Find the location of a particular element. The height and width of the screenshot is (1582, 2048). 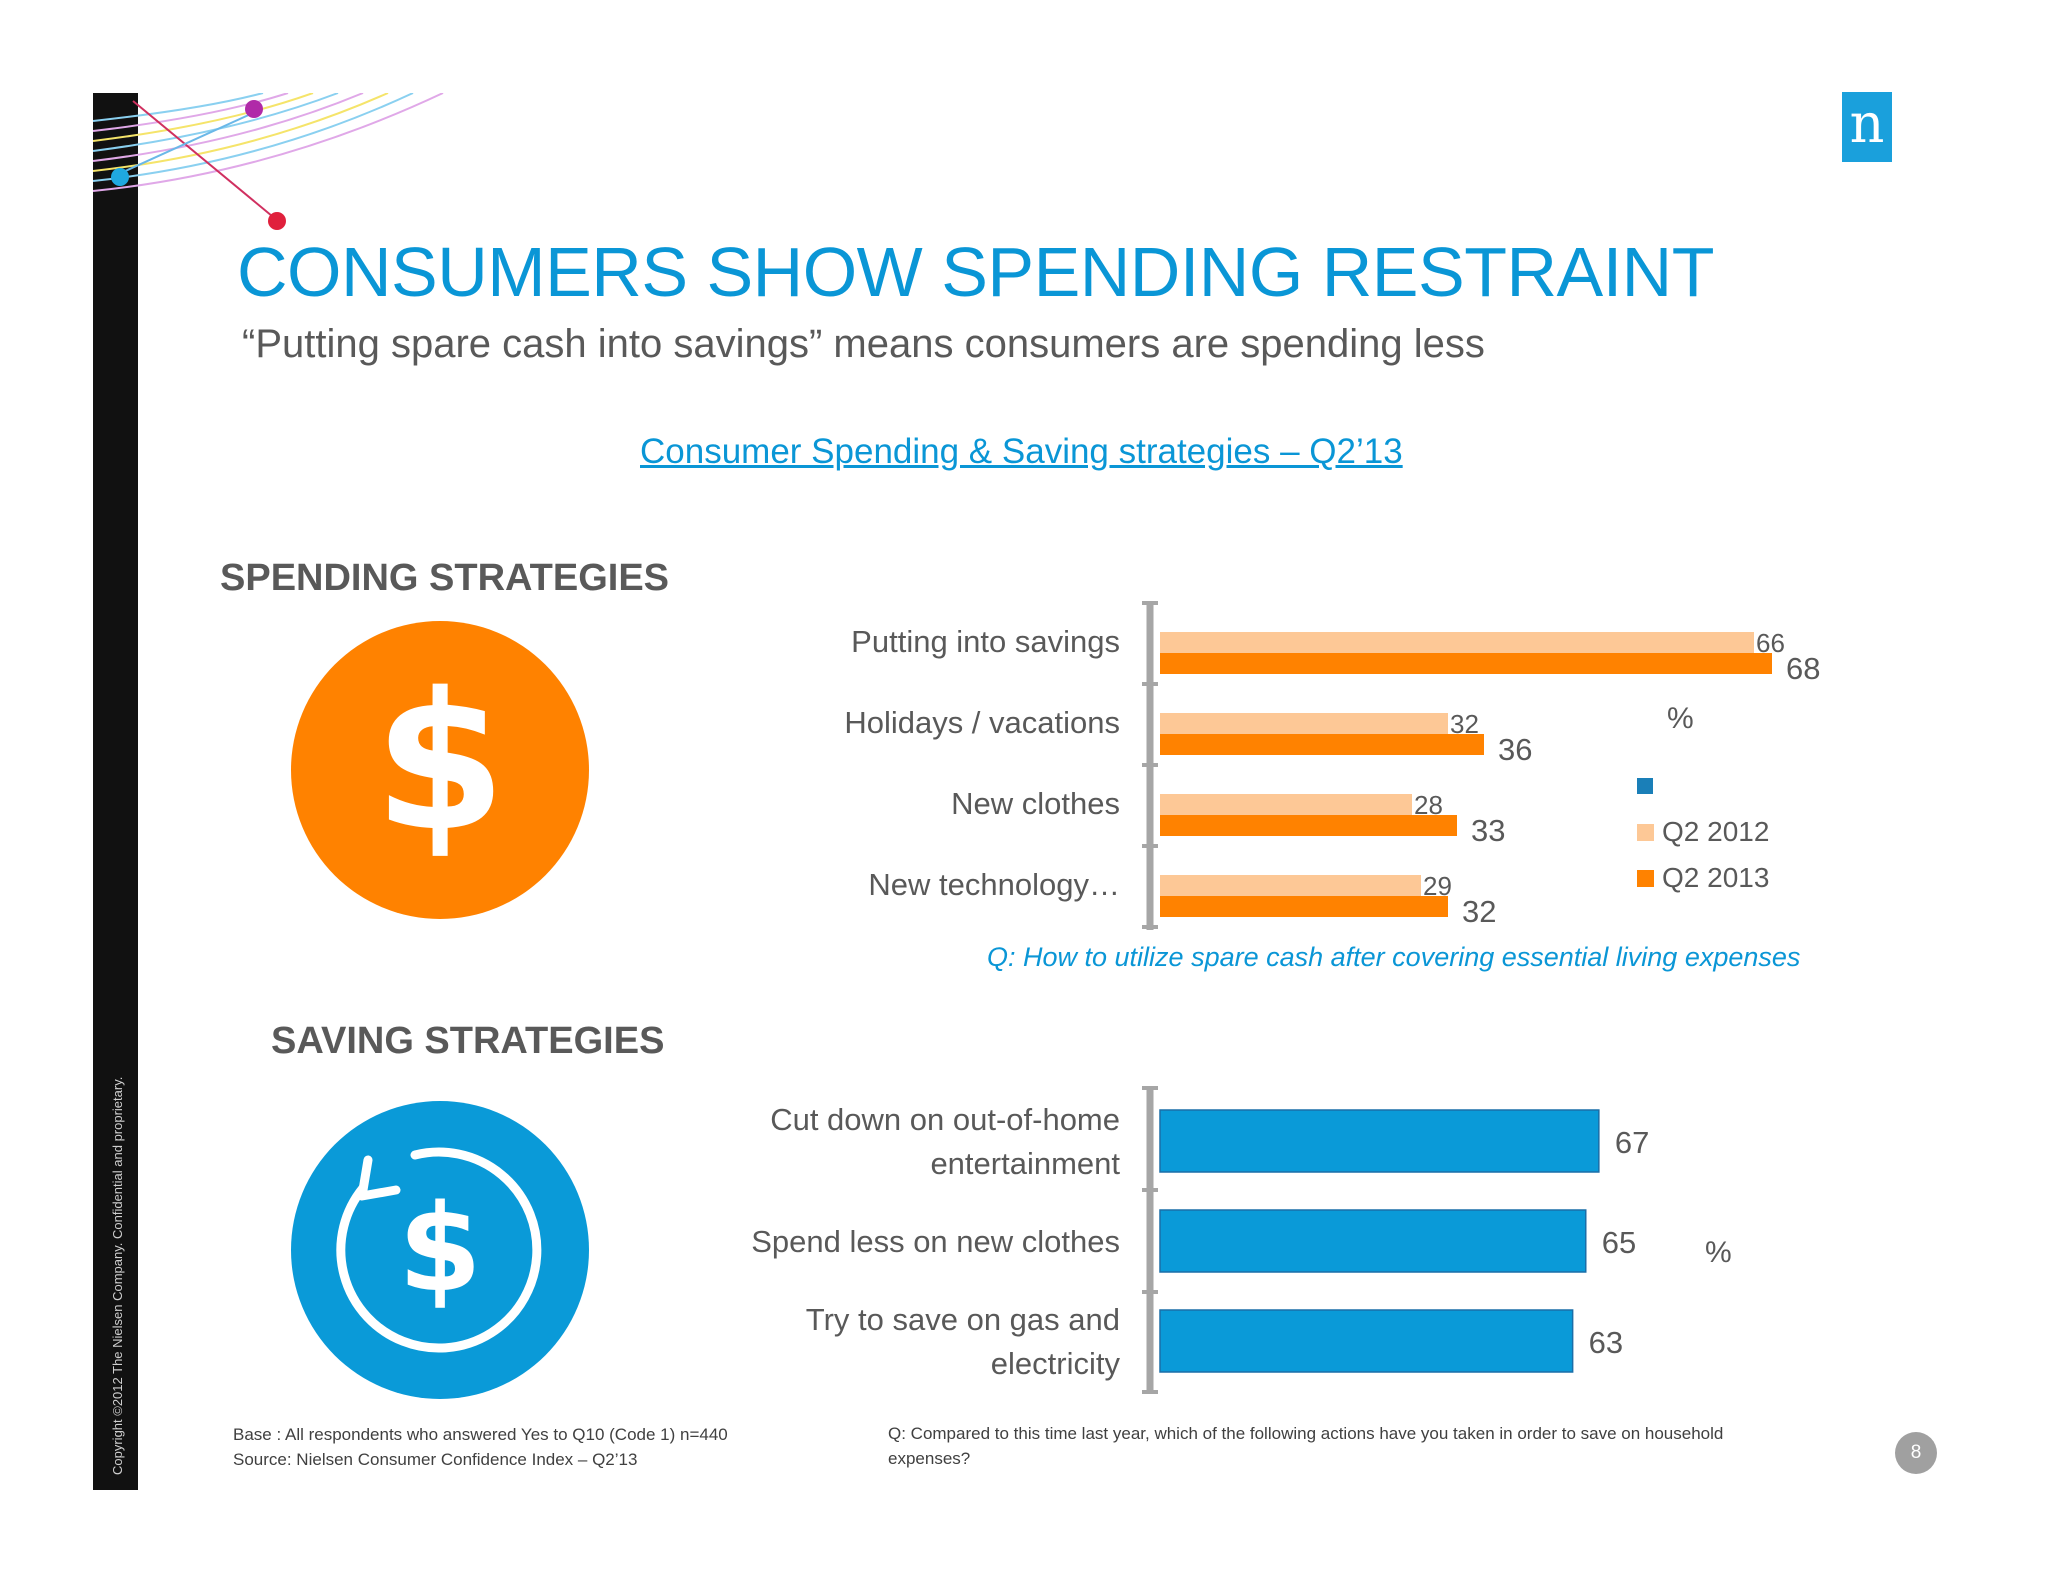

category-label: Holidays / vacations is located at coordinates (982, 722).